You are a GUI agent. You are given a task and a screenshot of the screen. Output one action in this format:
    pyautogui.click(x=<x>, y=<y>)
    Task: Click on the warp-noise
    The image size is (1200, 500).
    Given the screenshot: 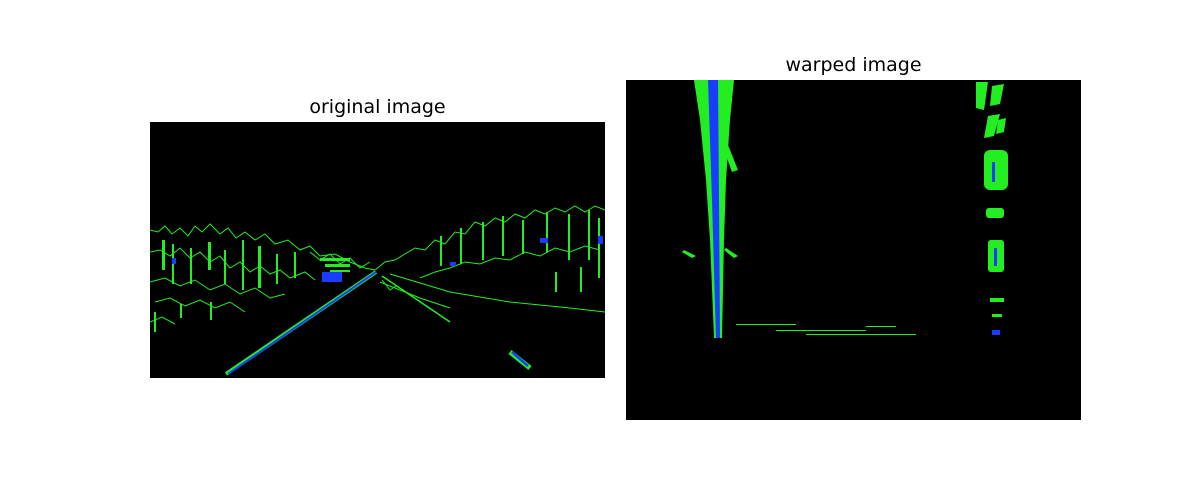 What is the action you would take?
    pyautogui.click(x=826, y=329)
    